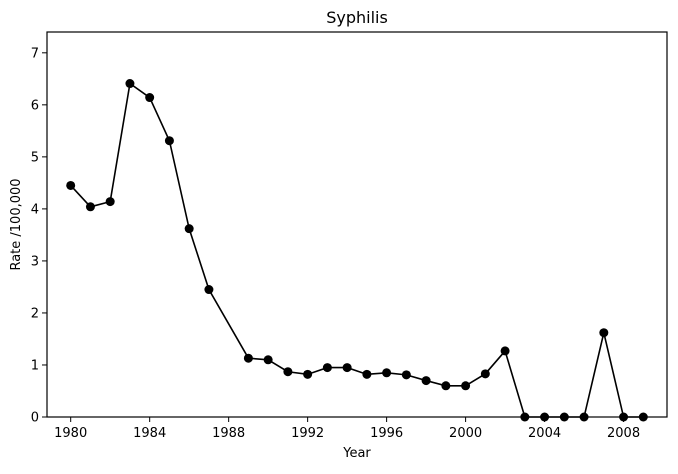  Describe the element at coordinates (35, 365) in the screenshot. I see `y-tick-label: 1` at that location.